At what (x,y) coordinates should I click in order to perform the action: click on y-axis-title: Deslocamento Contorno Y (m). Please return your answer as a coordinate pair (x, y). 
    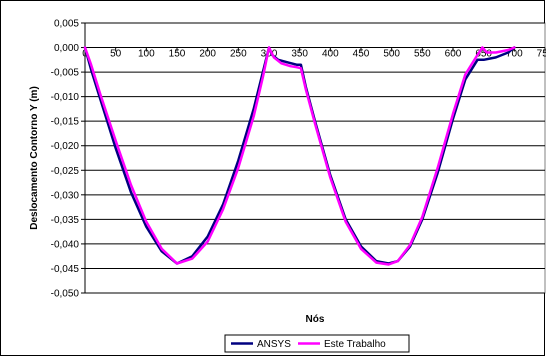
    Looking at the image, I should click on (34, 158).